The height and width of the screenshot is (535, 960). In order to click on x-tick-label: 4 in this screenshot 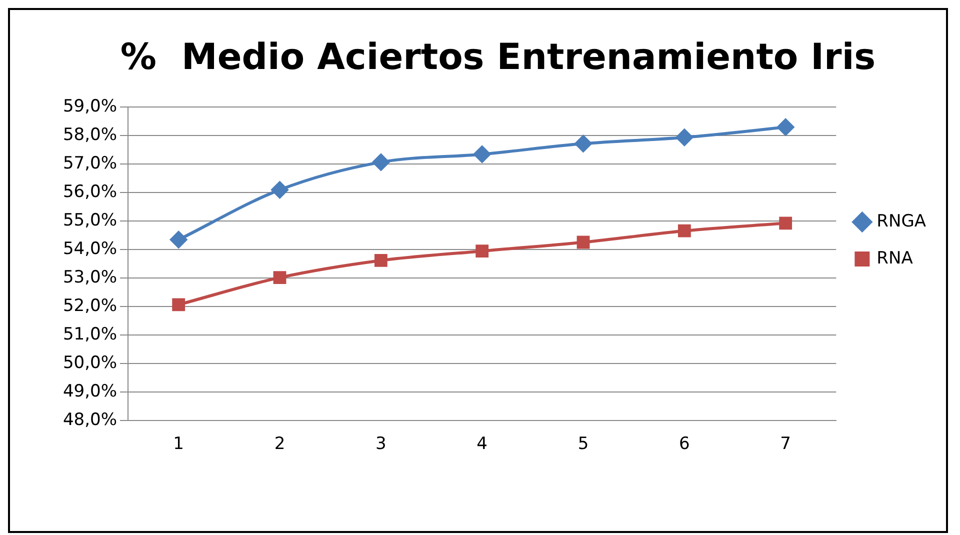, I will do `click(482, 444)`.